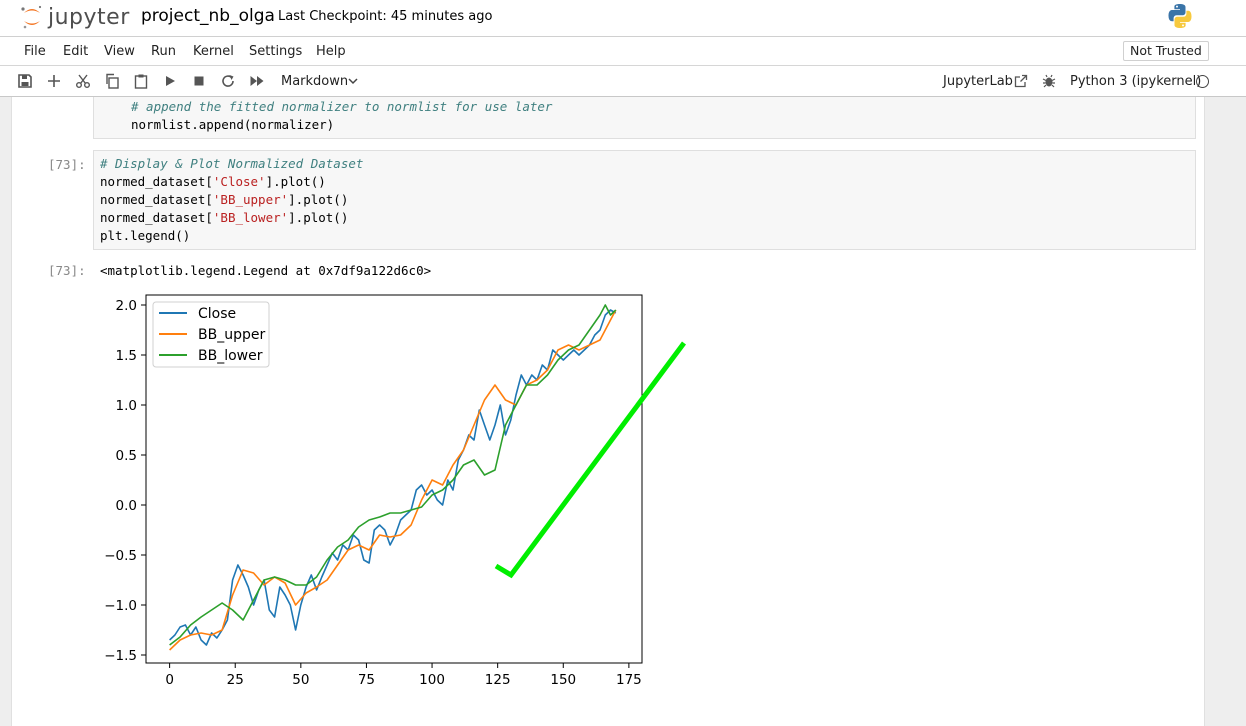  What do you see at coordinates (1202, 81) in the screenshot?
I see `kernel-status-icon` at bounding box center [1202, 81].